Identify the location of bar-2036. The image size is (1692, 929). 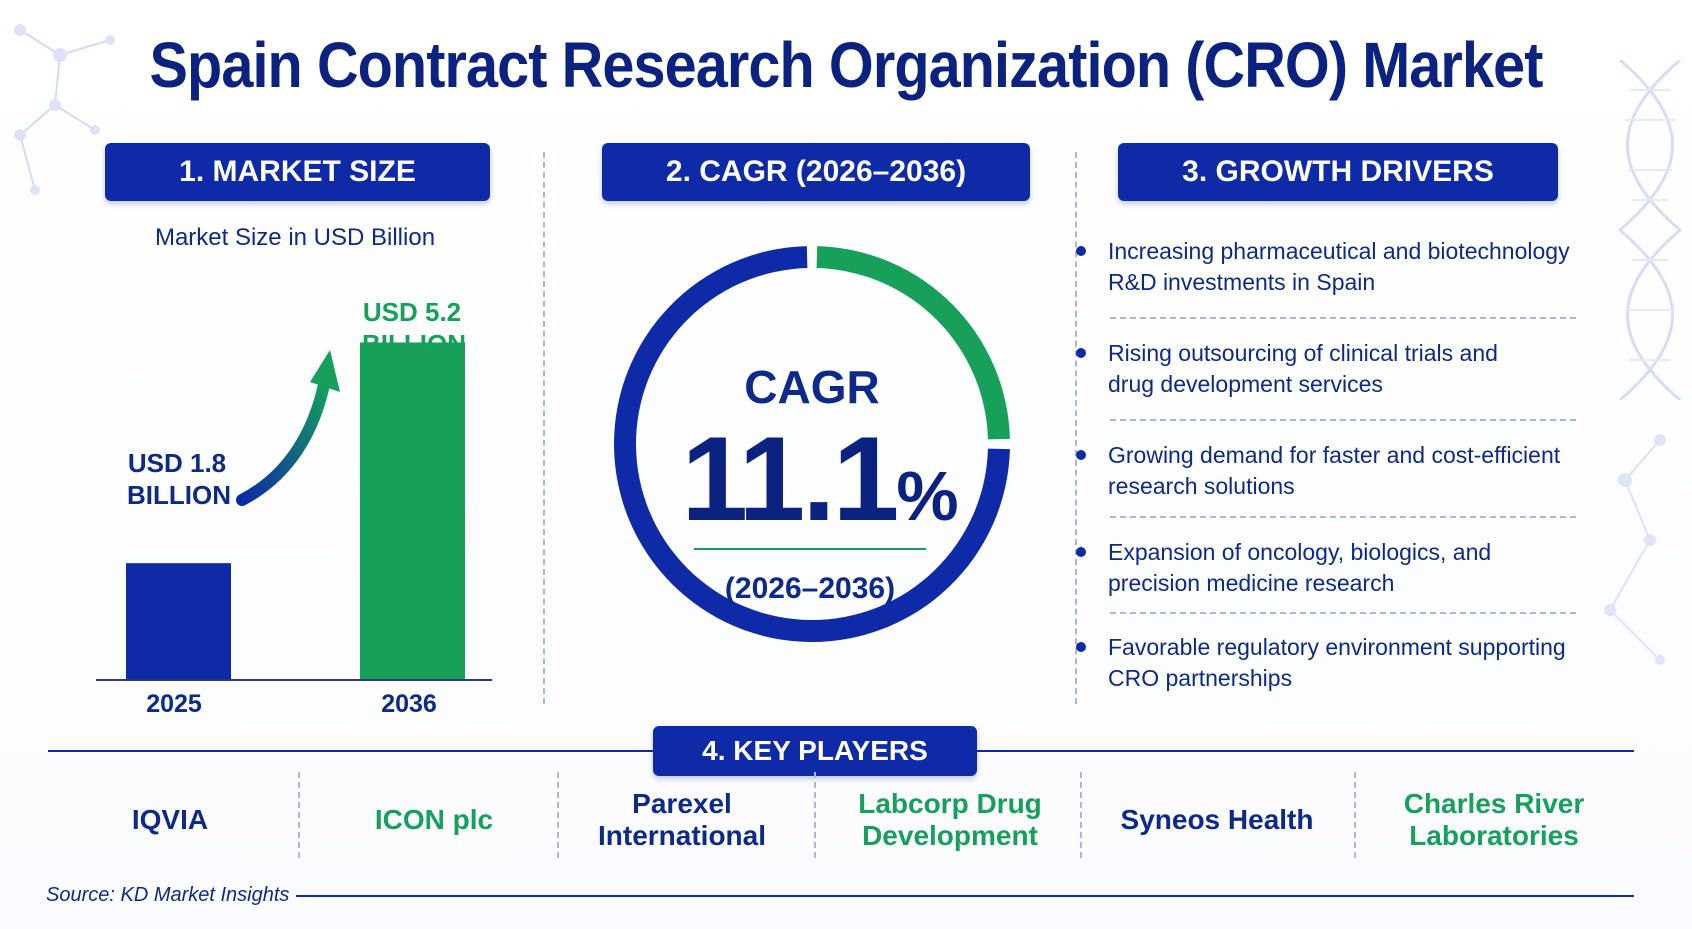
(412, 511).